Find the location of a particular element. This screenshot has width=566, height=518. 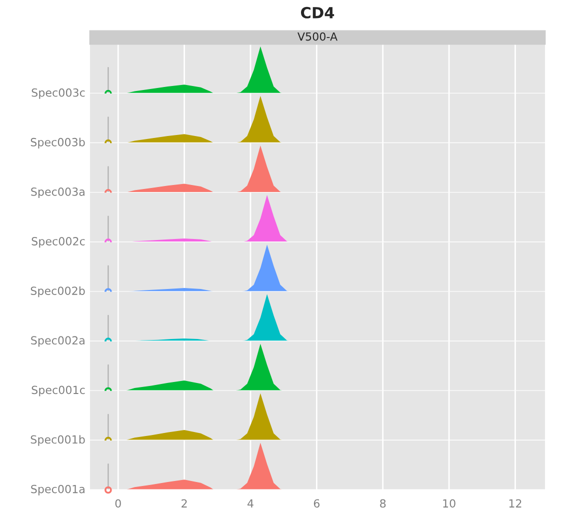

y-axis-title: Spec002c is located at coordinates (58, 242).